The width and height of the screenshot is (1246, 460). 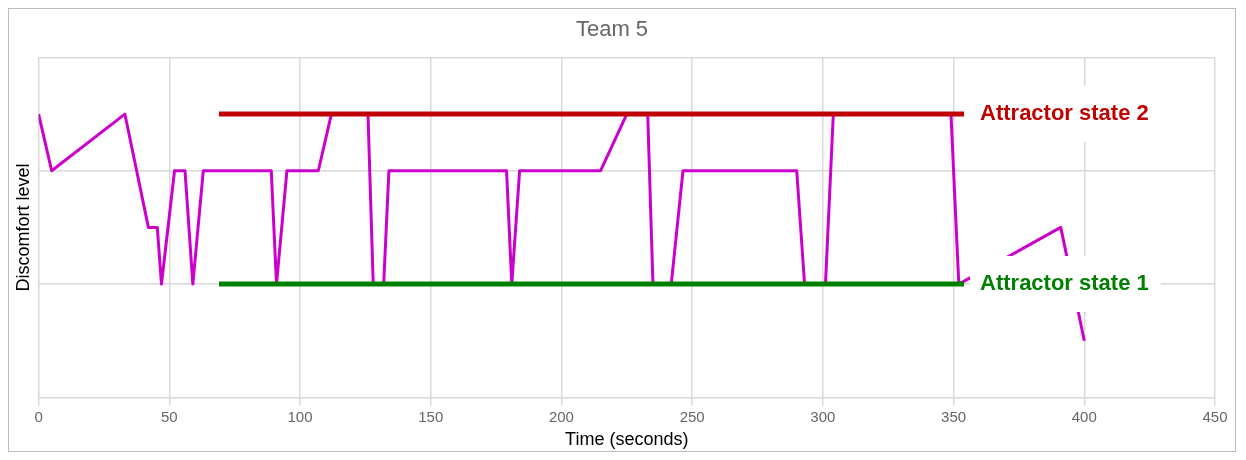 What do you see at coordinates (612, 29) in the screenshot?
I see `chart-title: Team 5` at bounding box center [612, 29].